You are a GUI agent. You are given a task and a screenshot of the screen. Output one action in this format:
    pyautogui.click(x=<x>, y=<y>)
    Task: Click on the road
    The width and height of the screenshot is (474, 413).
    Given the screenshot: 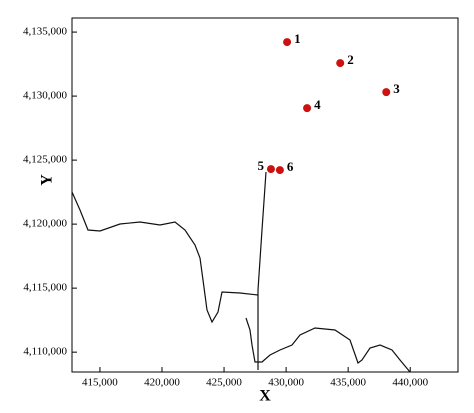 What is the action you would take?
    pyautogui.click(x=262, y=270)
    